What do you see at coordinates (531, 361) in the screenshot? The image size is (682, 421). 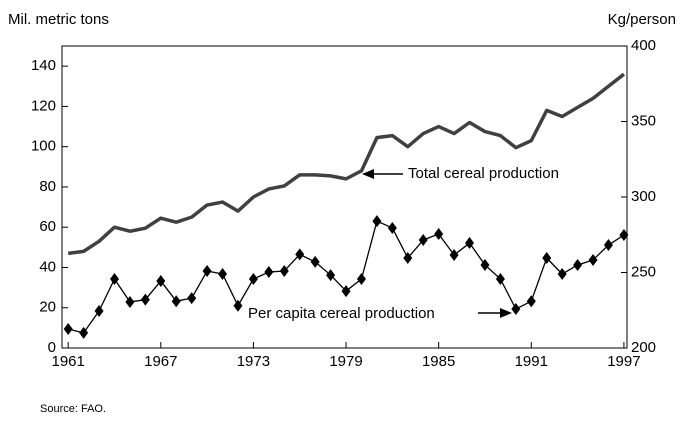 I see `x-tick-label: 1991` at bounding box center [531, 361].